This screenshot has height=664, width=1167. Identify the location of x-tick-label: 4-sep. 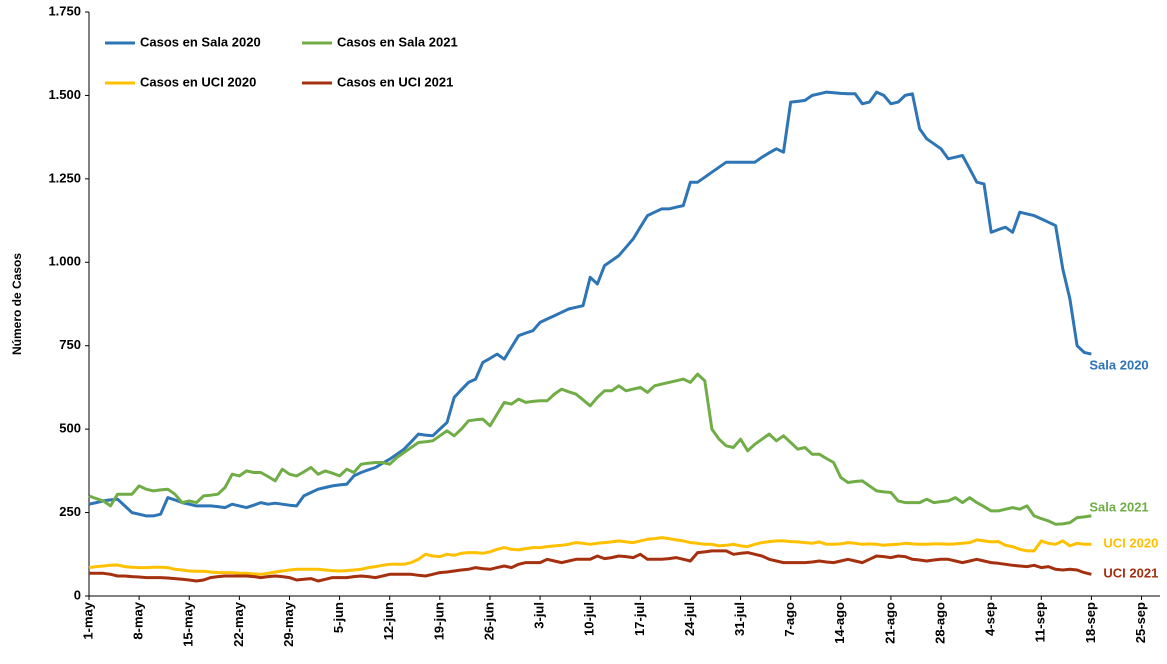
(990, 619).